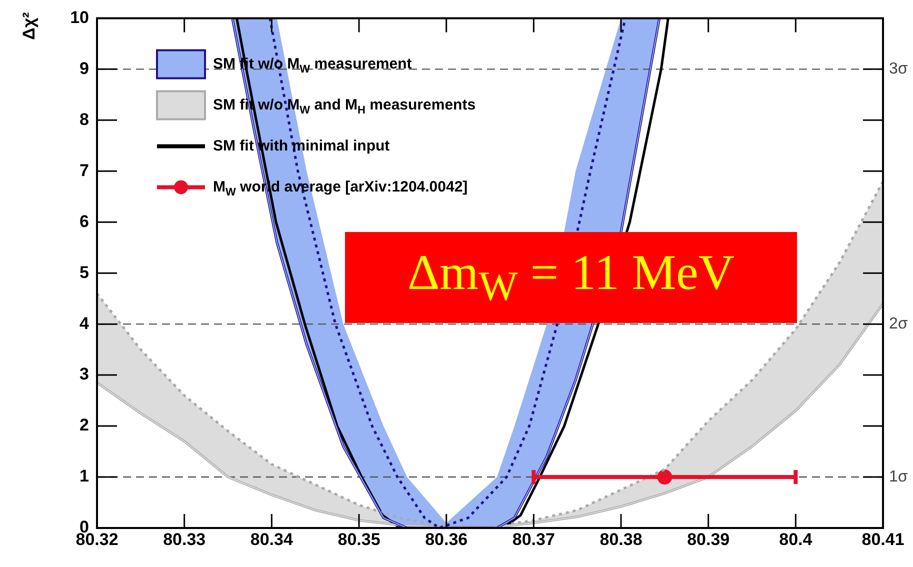 This screenshot has width=913, height=567. What do you see at coordinates (359, 539) in the screenshot?
I see `x-tick-label: 80.35` at bounding box center [359, 539].